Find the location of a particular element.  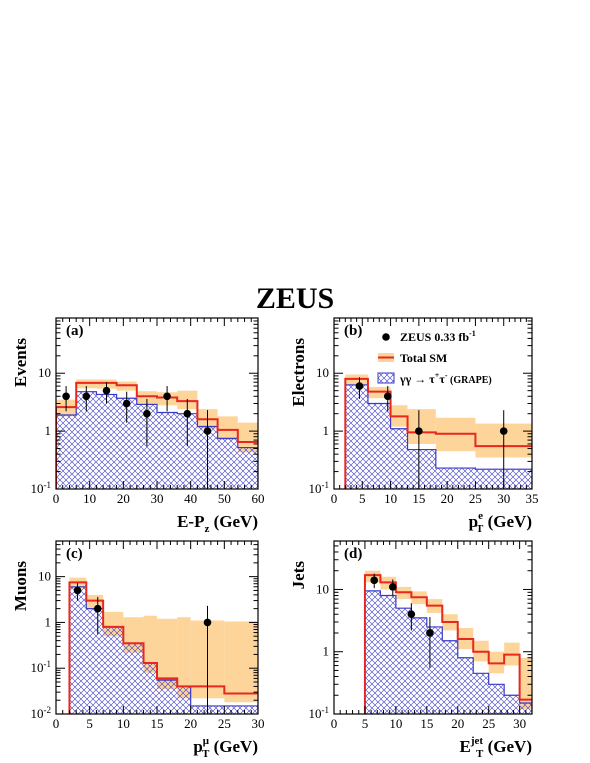

y-axis-title: Jets is located at coordinates (298, 575).